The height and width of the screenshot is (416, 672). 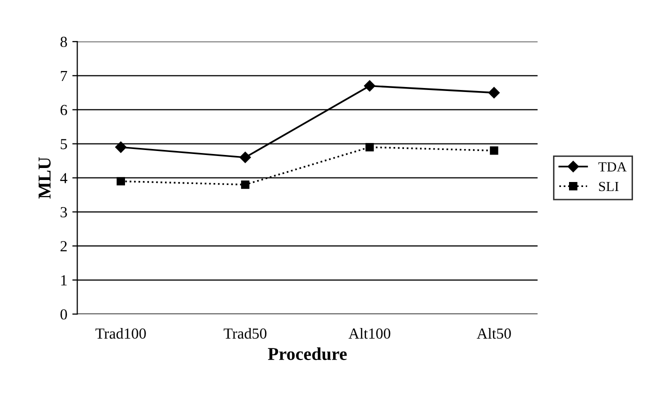 What do you see at coordinates (369, 333) in the screenshot?
I see `x-tick-label: Alt100` at bounding box center [369, 333].